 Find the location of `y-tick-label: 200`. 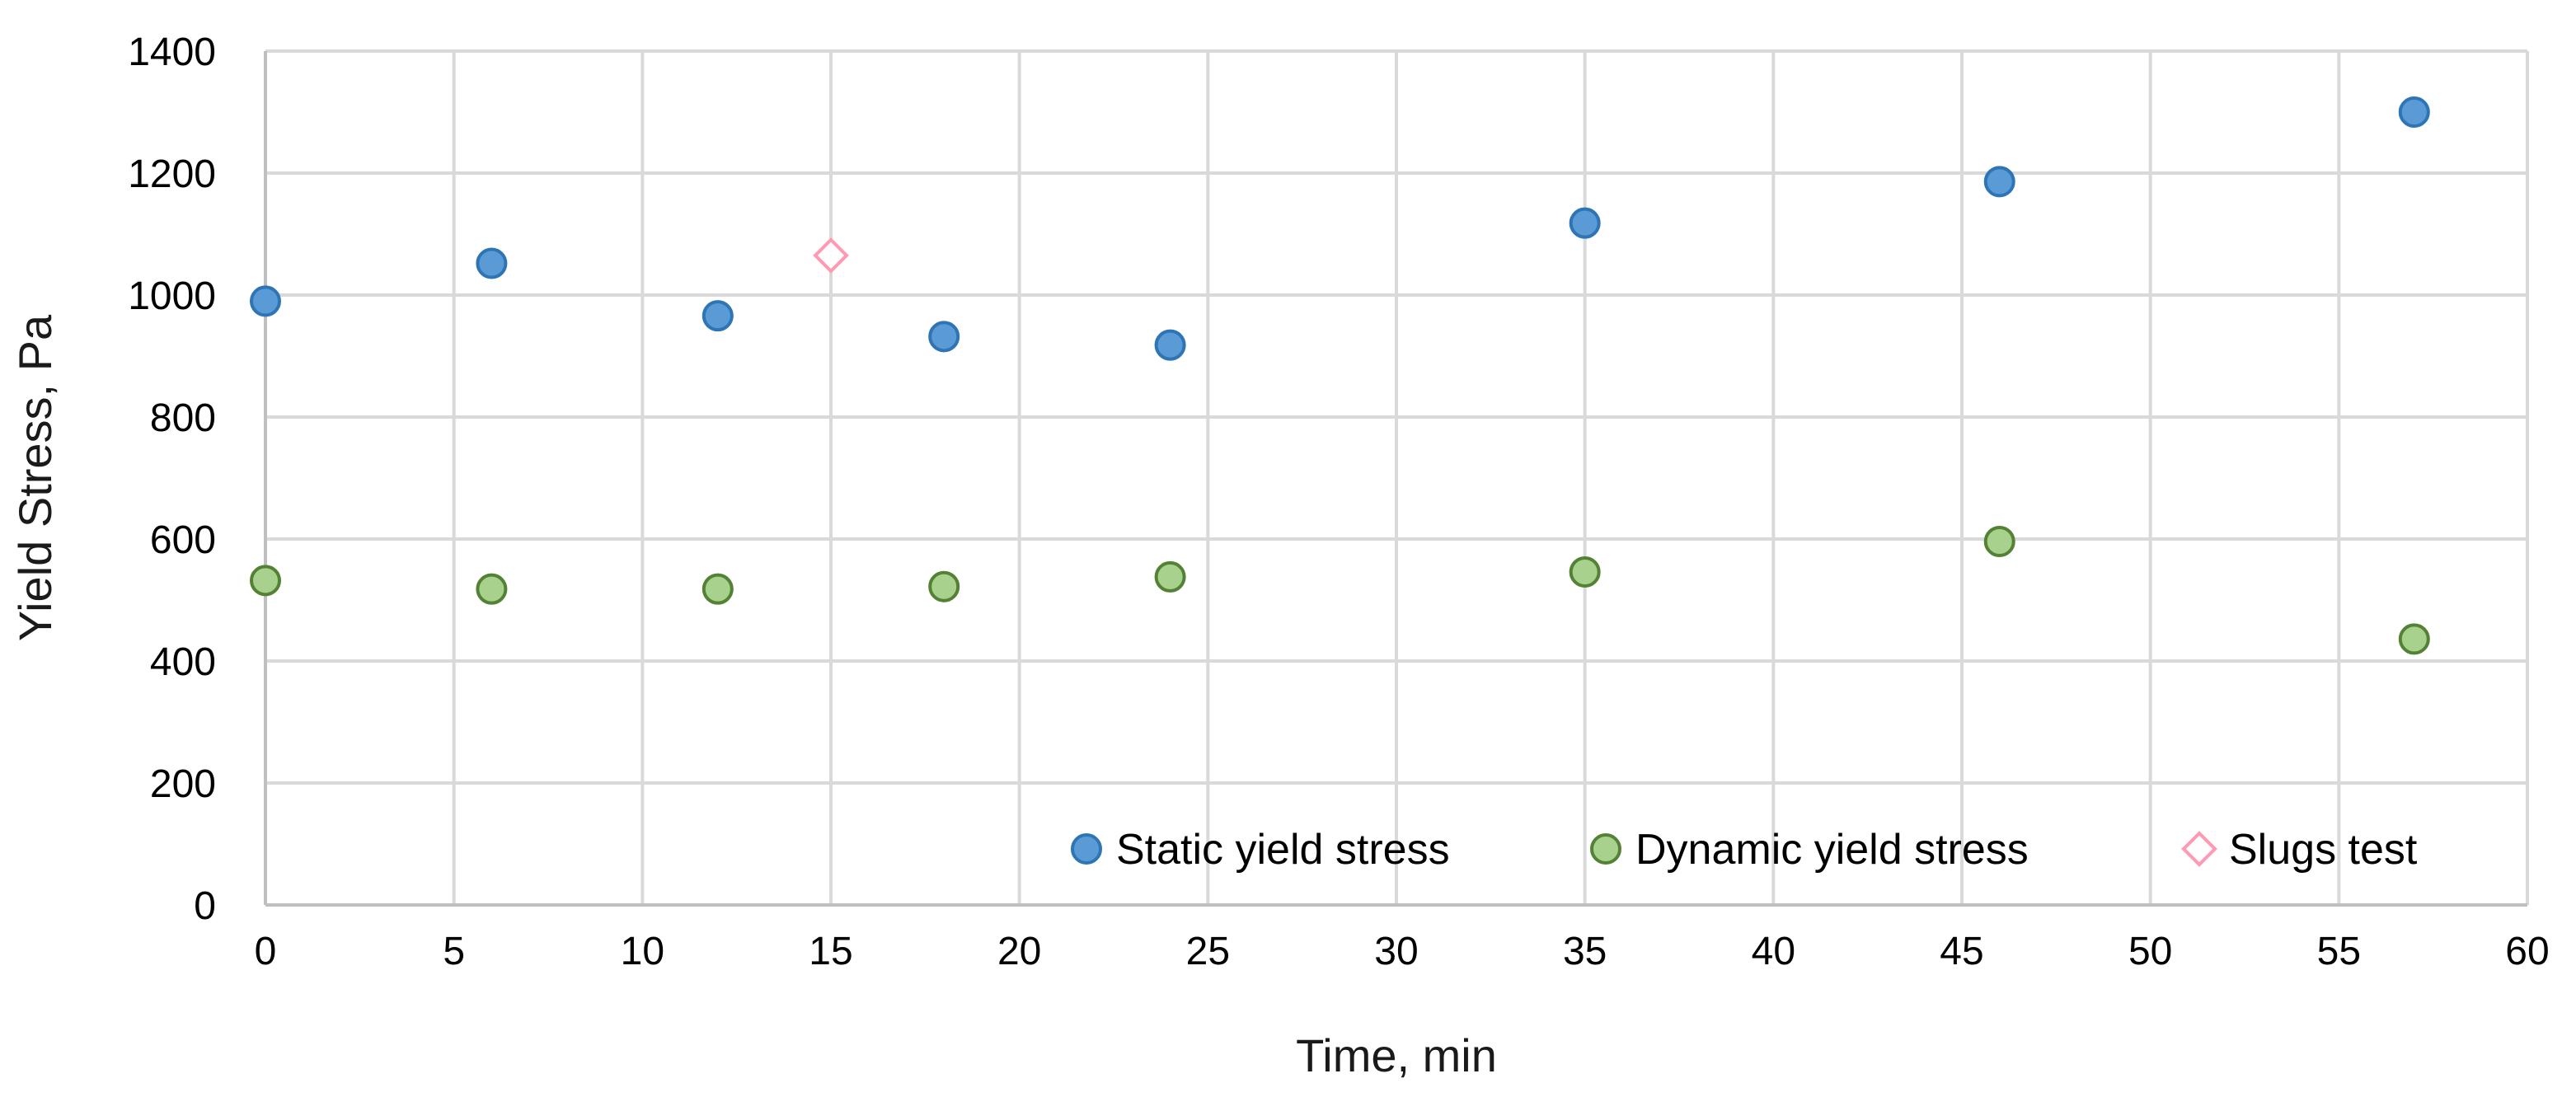

y-tick-label: 200 is located at coordinates (183, 784).